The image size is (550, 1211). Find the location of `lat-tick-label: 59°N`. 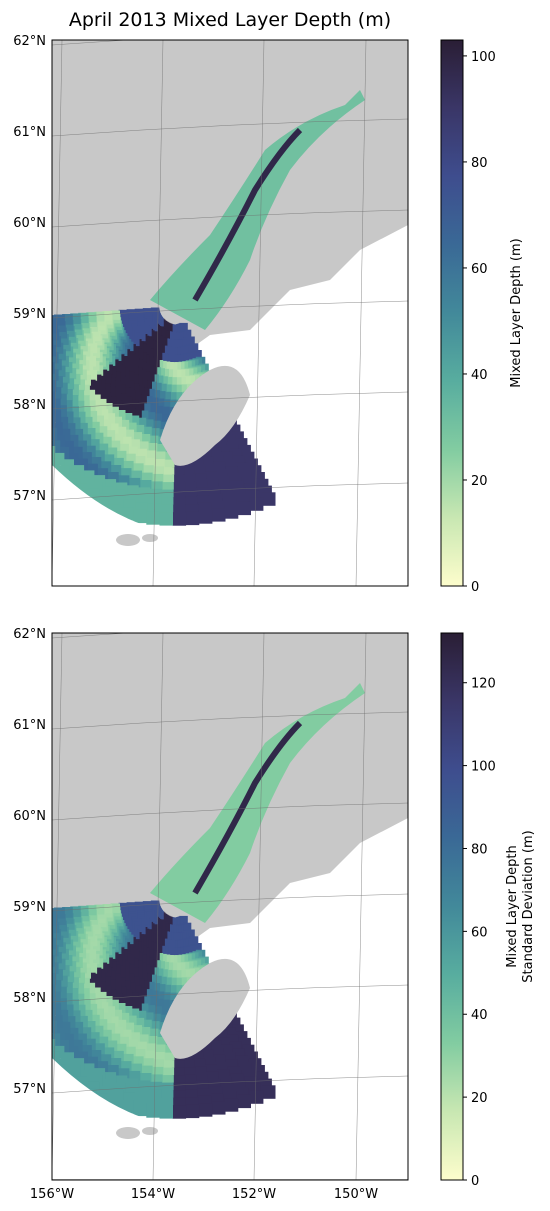

lat-tick-label: 59°N is located at coordinates (29, 314).